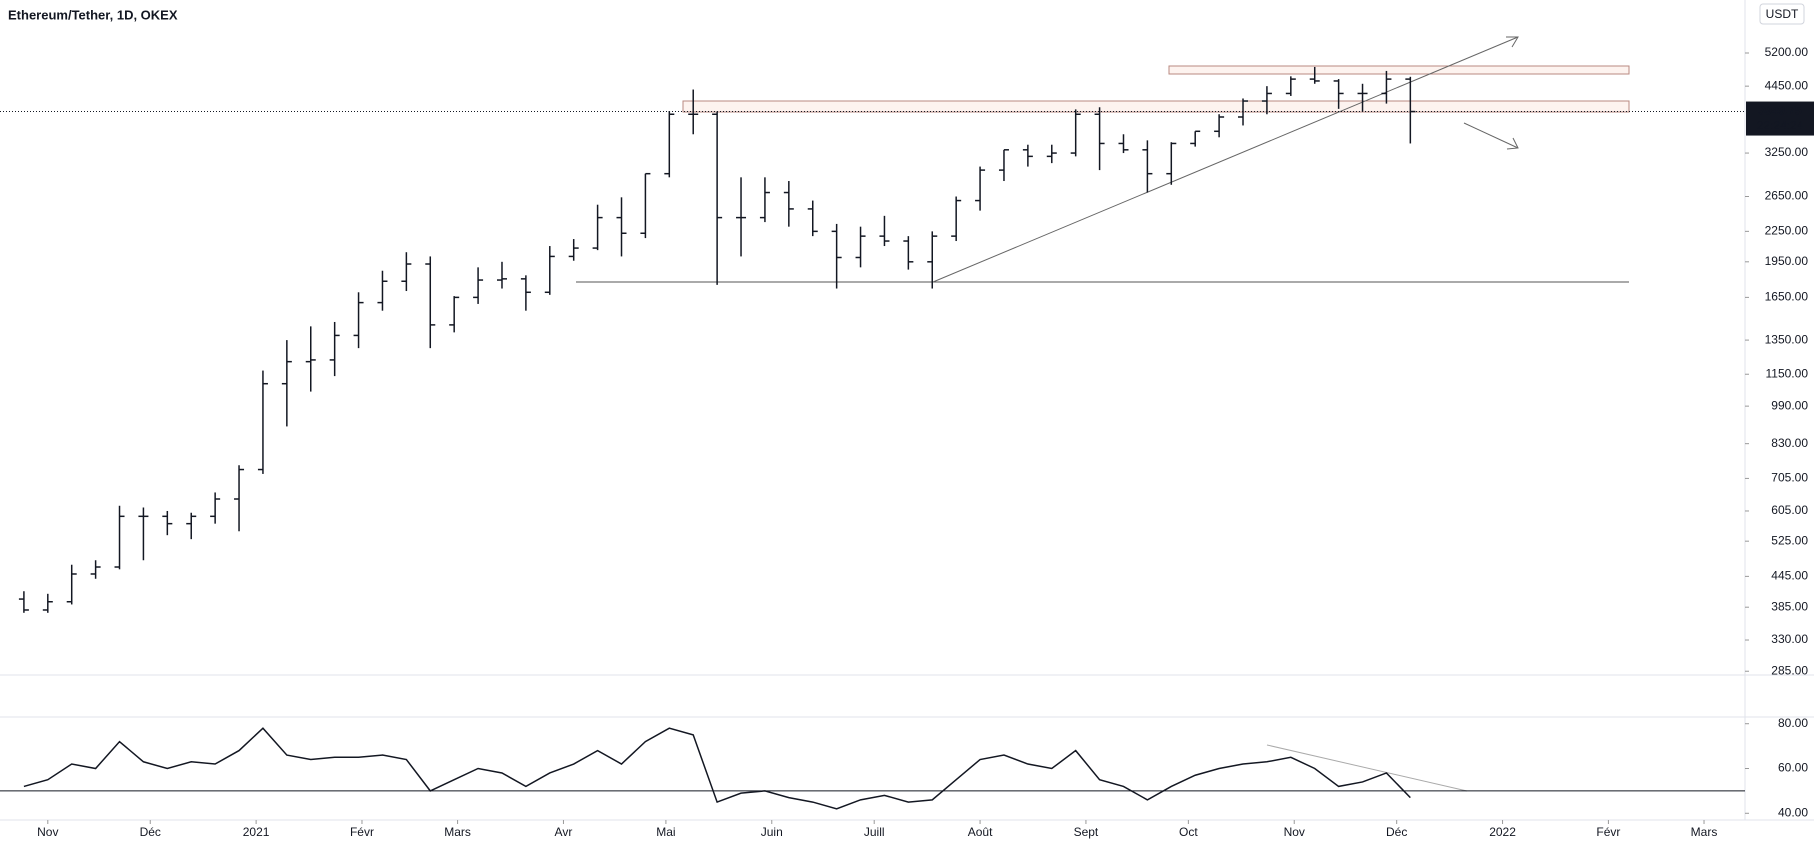 This screenshot has height=848, width=1814. Describe the element at coordinates (1789, 606) in the screenshot. I see `y-tick-label: 385.00` at that location.